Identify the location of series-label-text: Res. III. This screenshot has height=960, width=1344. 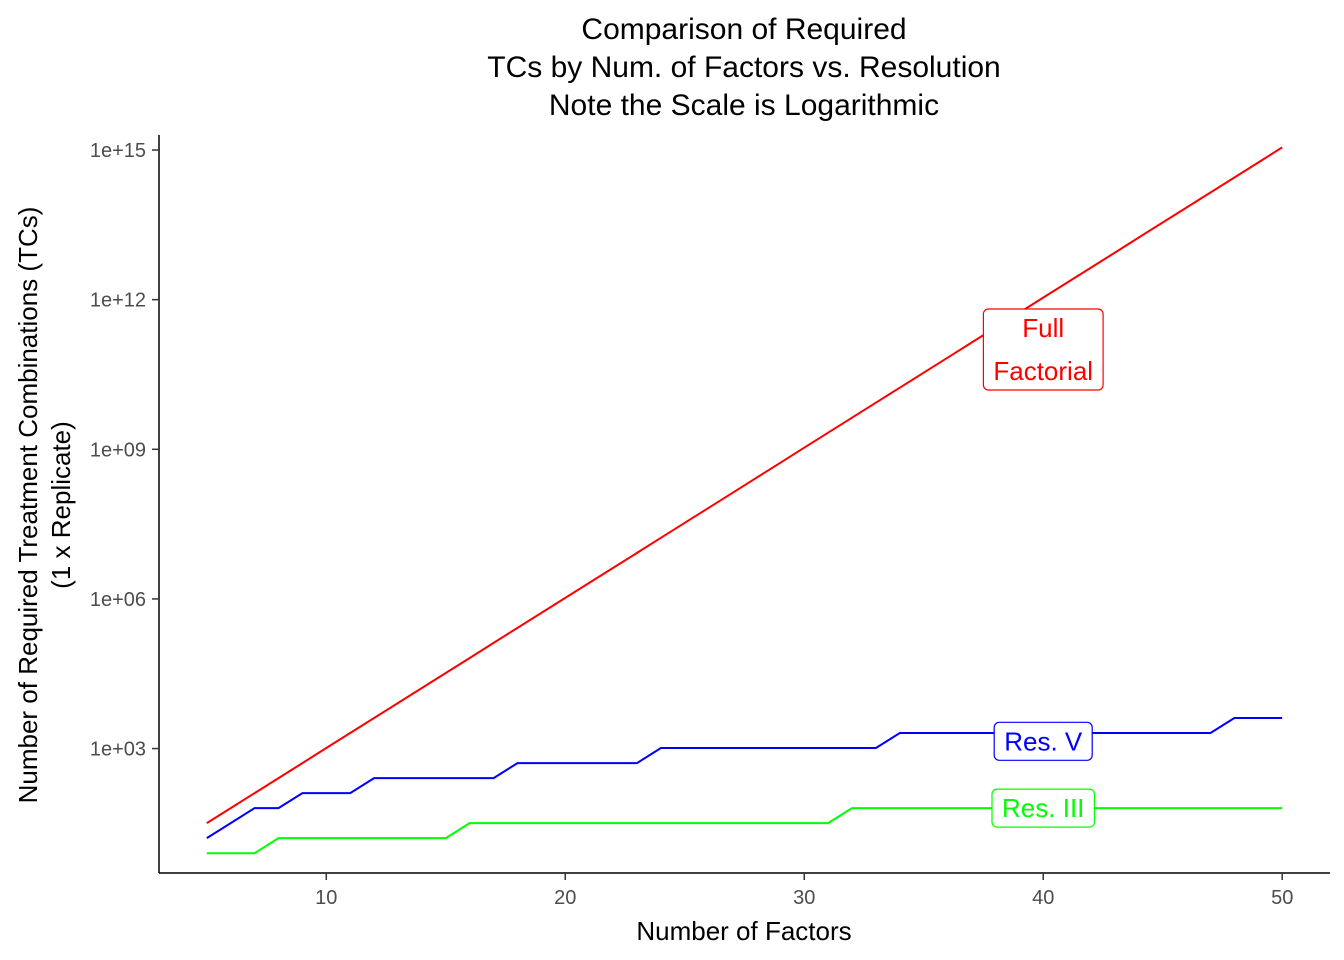
(1043, 808).